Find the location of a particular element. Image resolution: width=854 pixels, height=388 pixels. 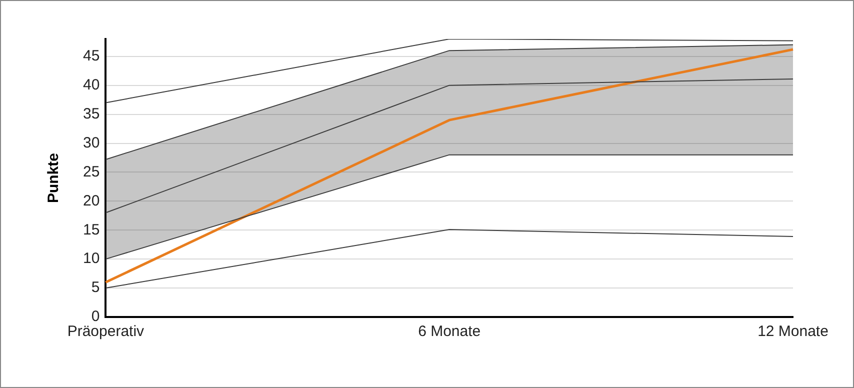

y-tick-label: 15 is located at coordinates (91, 229).